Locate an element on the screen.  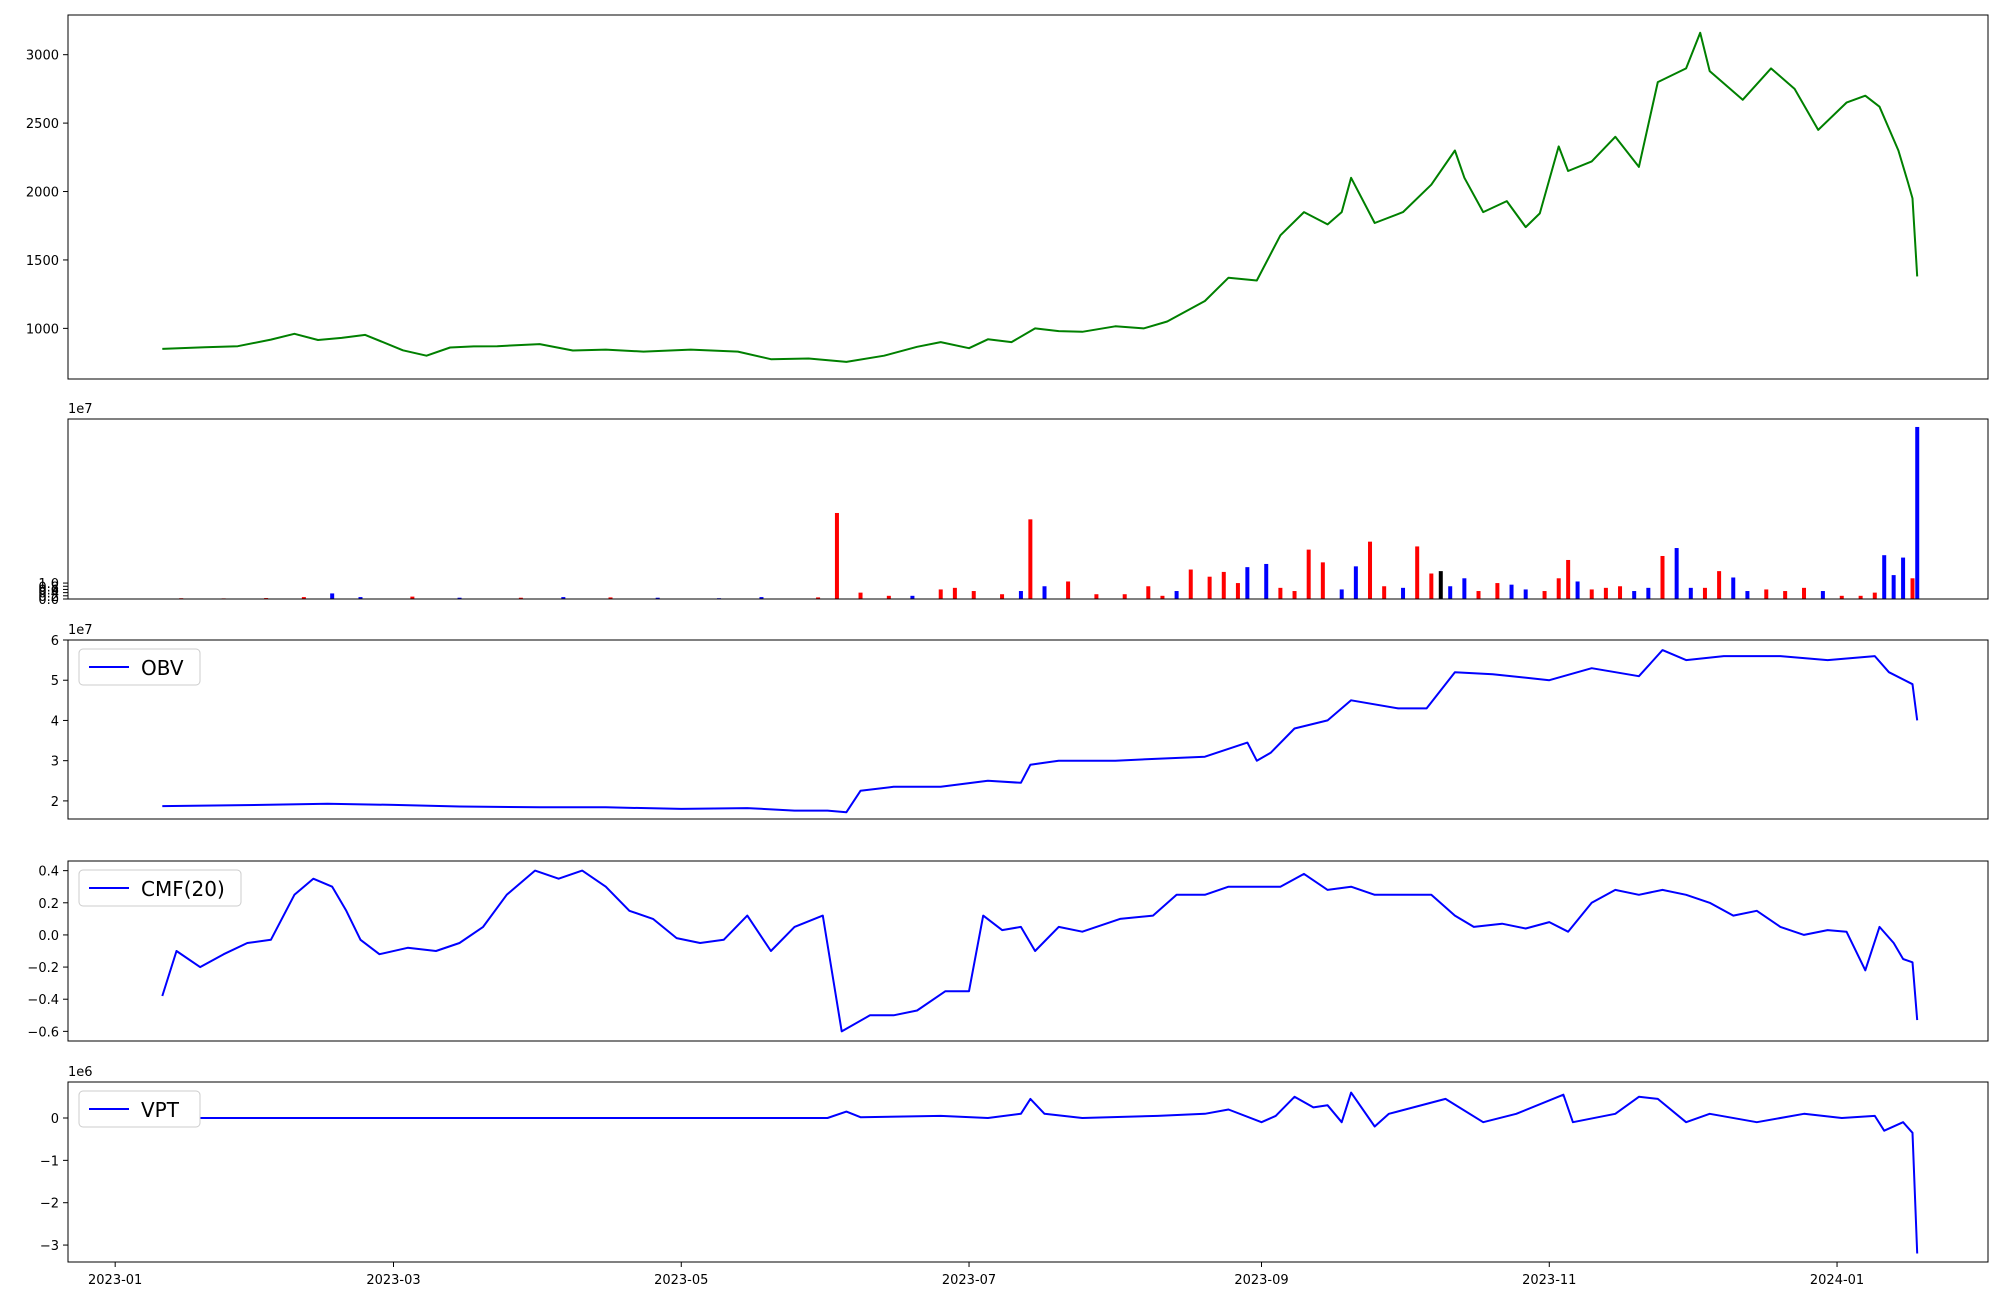
x-tick-label: 2023-11 is located at coordinates (1549, 1280).